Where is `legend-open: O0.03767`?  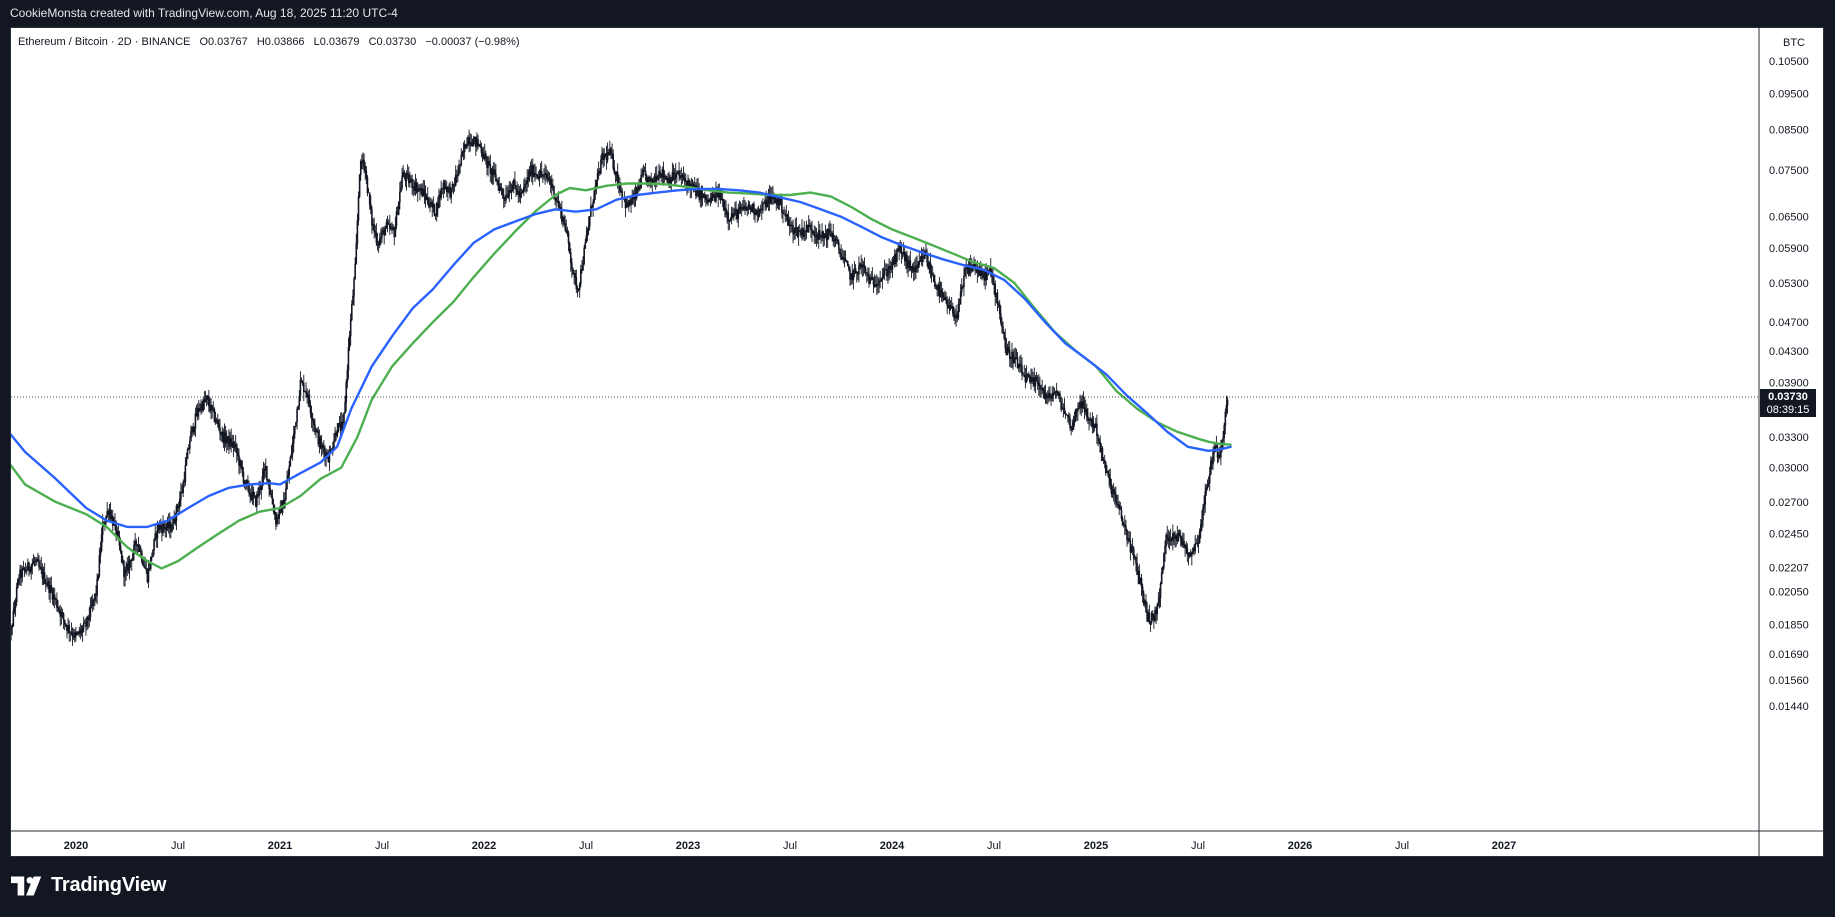 legend-open: O0.03767 is located at coordinates (223, 42).